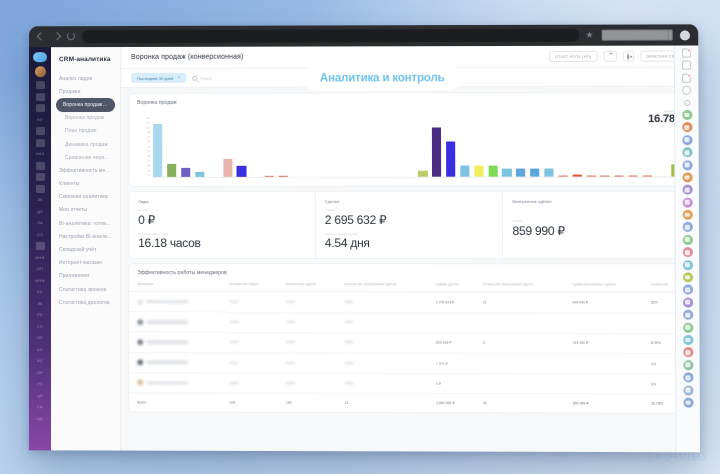 The image size is (720, 474). Describe the element at coordinates (40, 200) in the screenshot. I see `rail-label-ЭК: ЭК` at that location.